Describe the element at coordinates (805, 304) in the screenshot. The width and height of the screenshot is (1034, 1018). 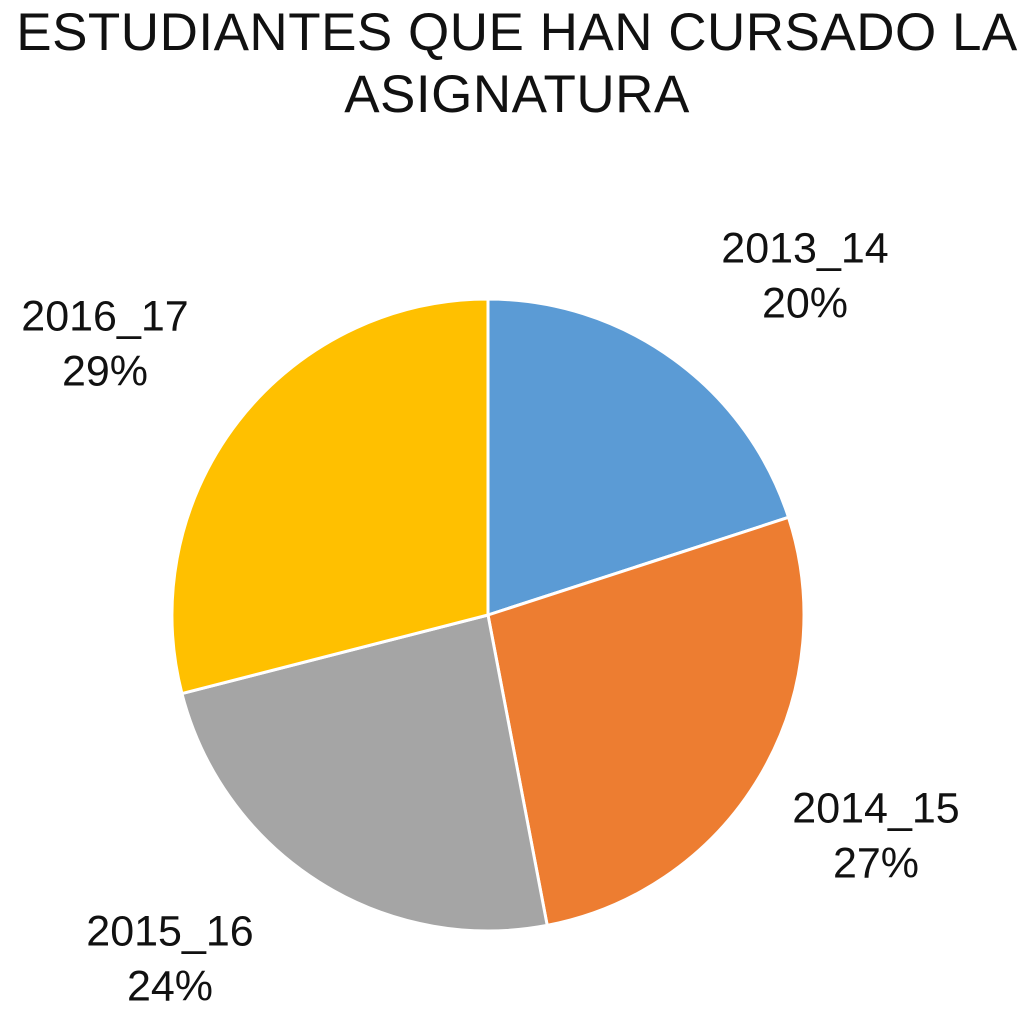
I see `slice-value-label: 20%` at that location.